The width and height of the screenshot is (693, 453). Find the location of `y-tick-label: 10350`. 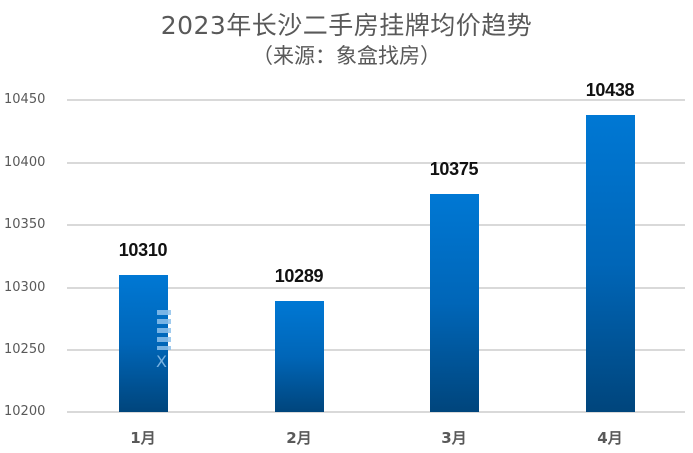

y-tick-label: 10350 is located at coordinates (25, 224).